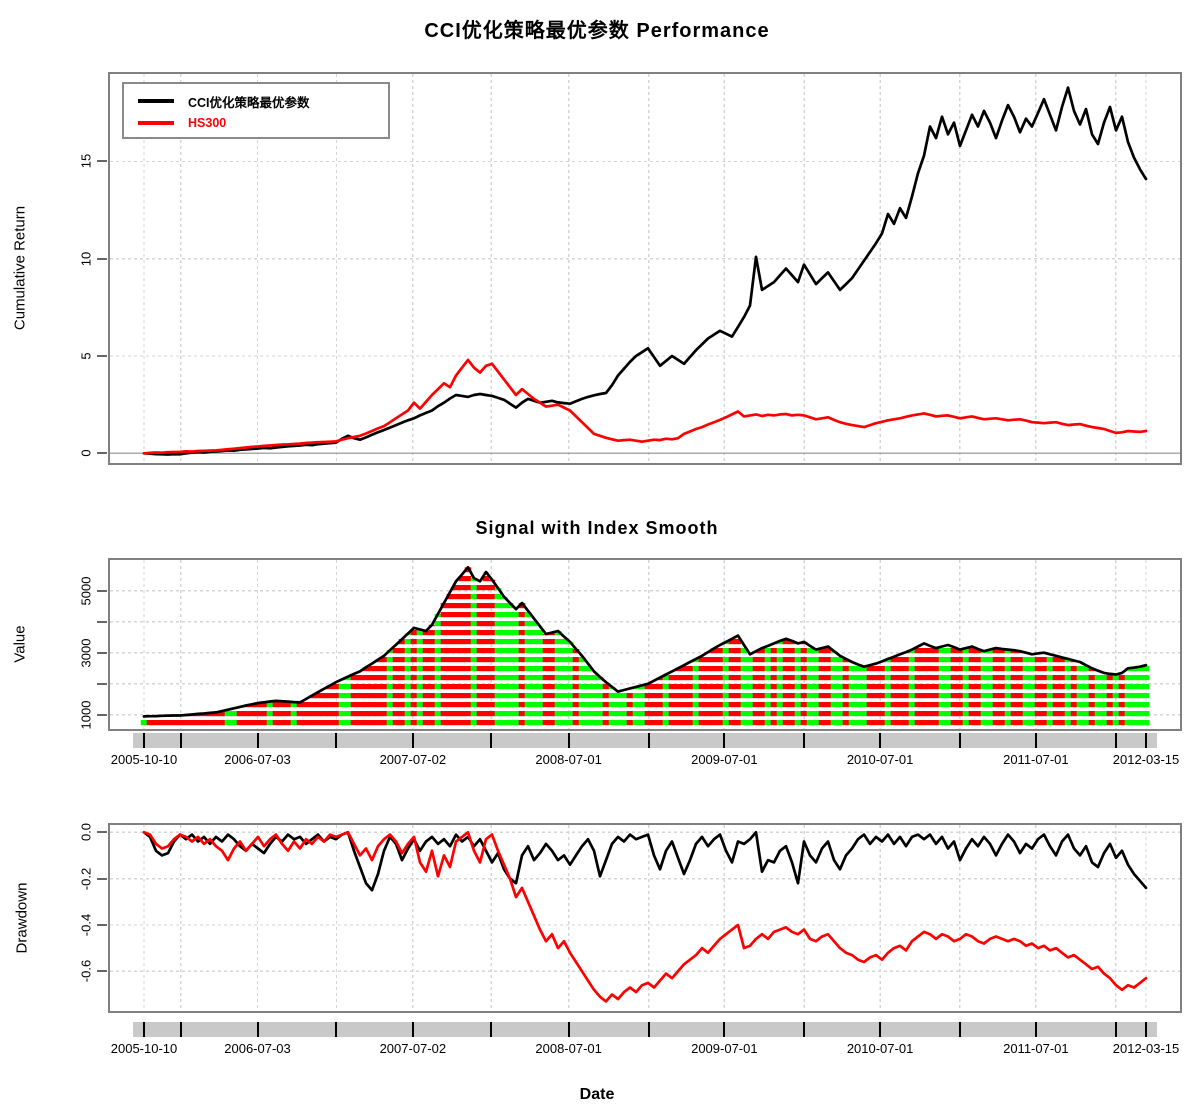  What do you see at coordinates (568, 1048) in the screenshot?
I see `date-tick-label: 2008-07-01` at bounding box center [568, 1048].